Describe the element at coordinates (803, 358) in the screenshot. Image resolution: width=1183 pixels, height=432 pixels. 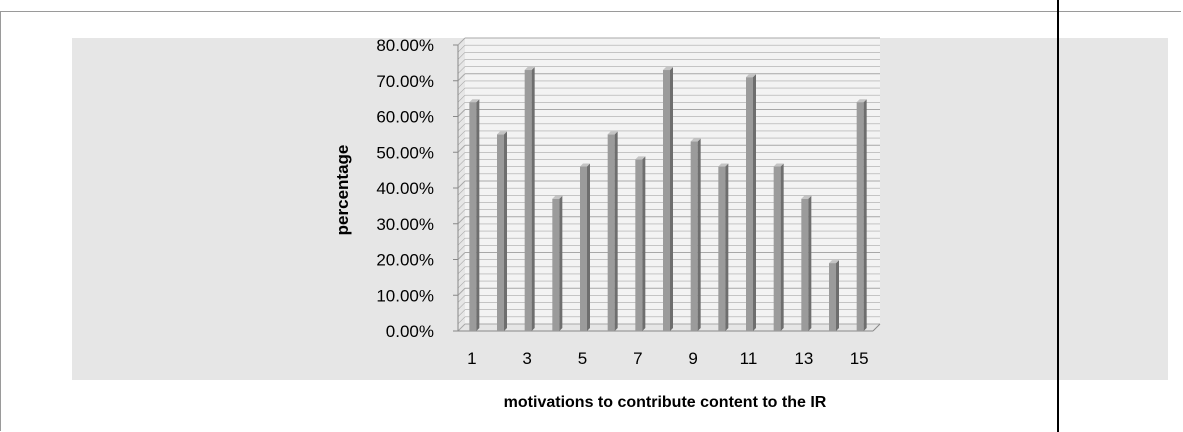
I see `x-tick-label: 13` at that location.